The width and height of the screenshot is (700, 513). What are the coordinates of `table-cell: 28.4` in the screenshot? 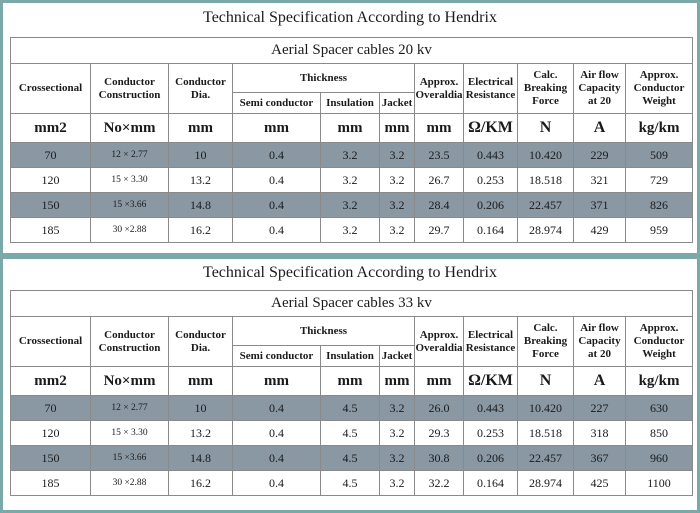 It's located at (439, 205).